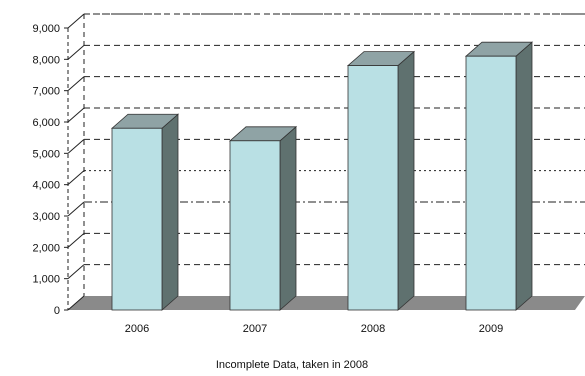 This screenshot has width=585, height=376. What do you see at coordinates (46, 186) in the screenshot?
I see `y-tick-label: 4,000` at bounding box center [46, 186].